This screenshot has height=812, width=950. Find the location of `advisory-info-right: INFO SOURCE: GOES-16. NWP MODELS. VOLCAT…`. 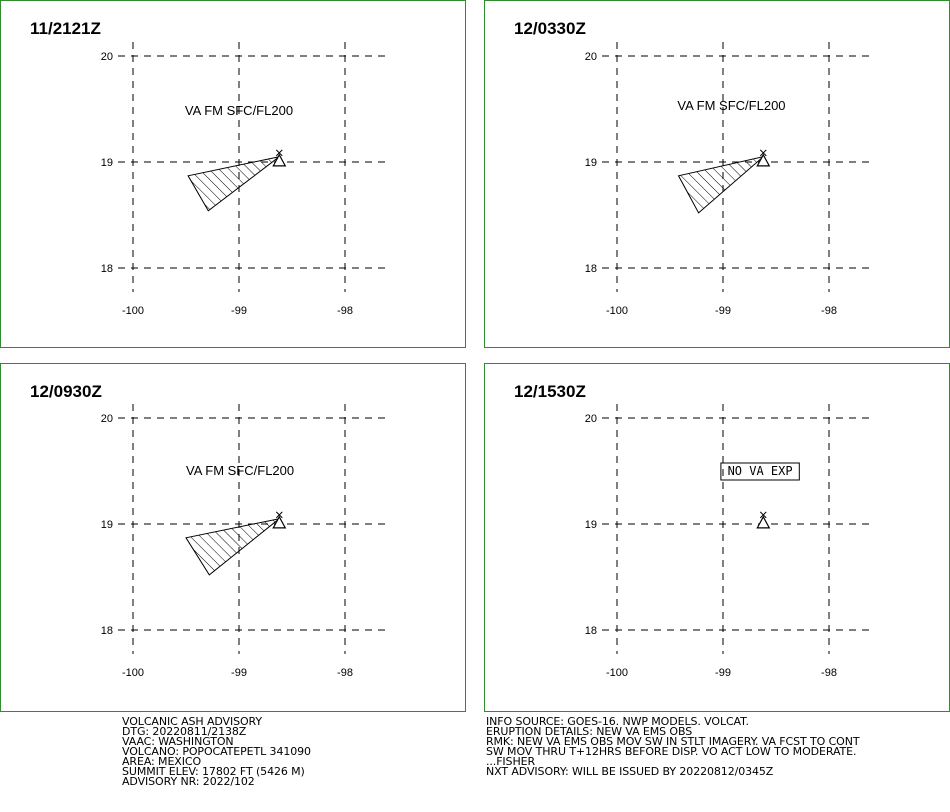

advisory-info-right: INFO SOURCE: GOES-16. NWP MODELS. VOLCAT… is located at coordinates (673, 746).